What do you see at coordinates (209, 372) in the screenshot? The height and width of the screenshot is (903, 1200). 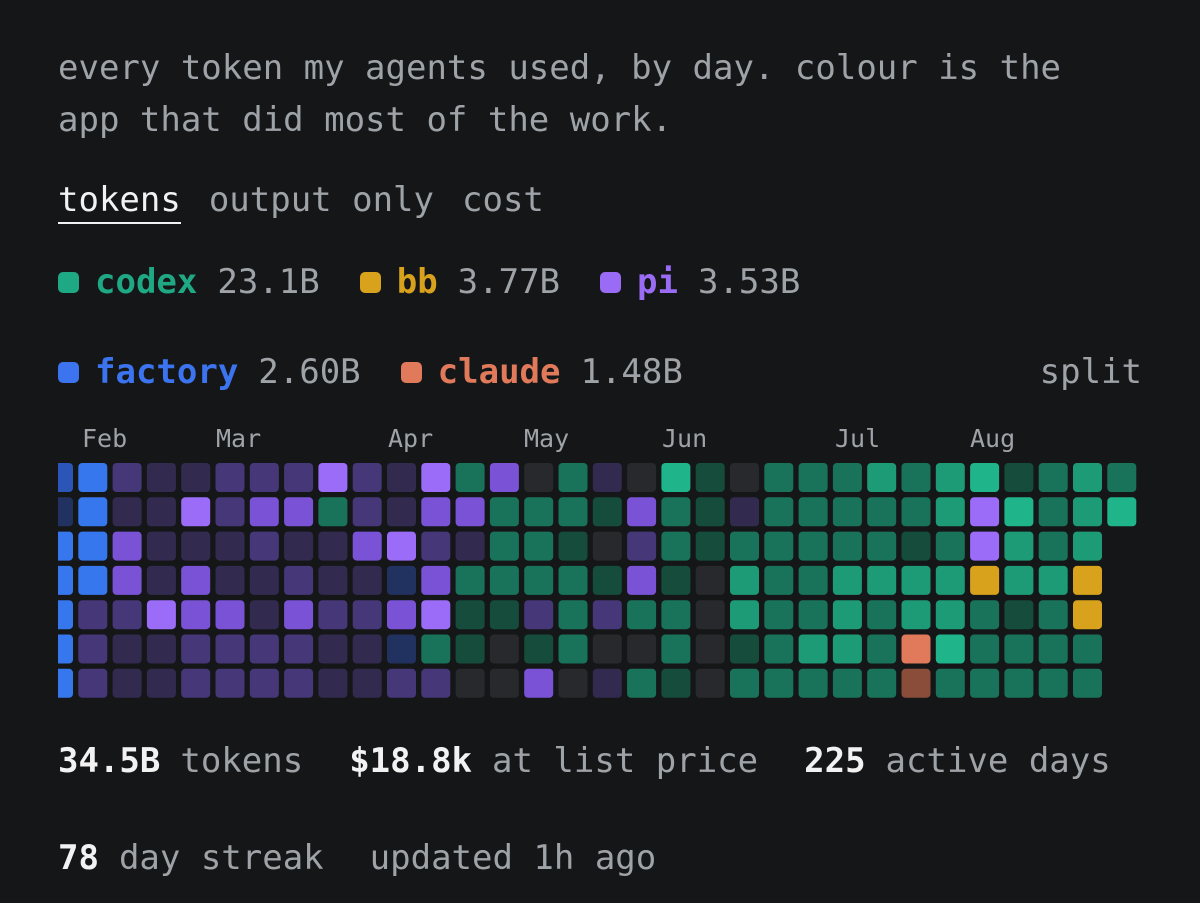 I see `legend-item: factory 2.60B` at bounding box center [209, 372].